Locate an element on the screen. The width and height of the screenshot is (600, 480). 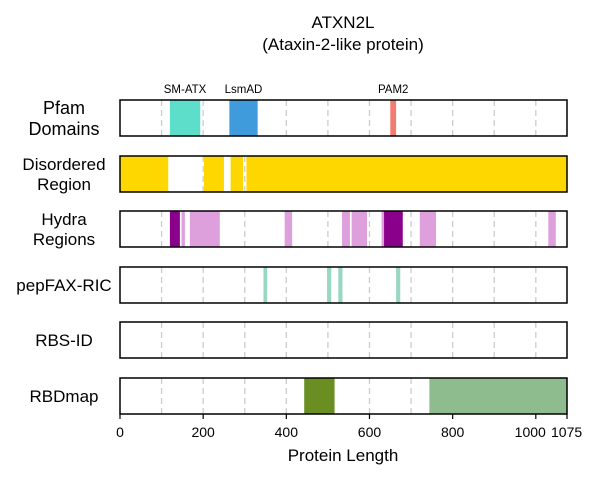
track-label: Hydra is located at coordinates (64, 219).